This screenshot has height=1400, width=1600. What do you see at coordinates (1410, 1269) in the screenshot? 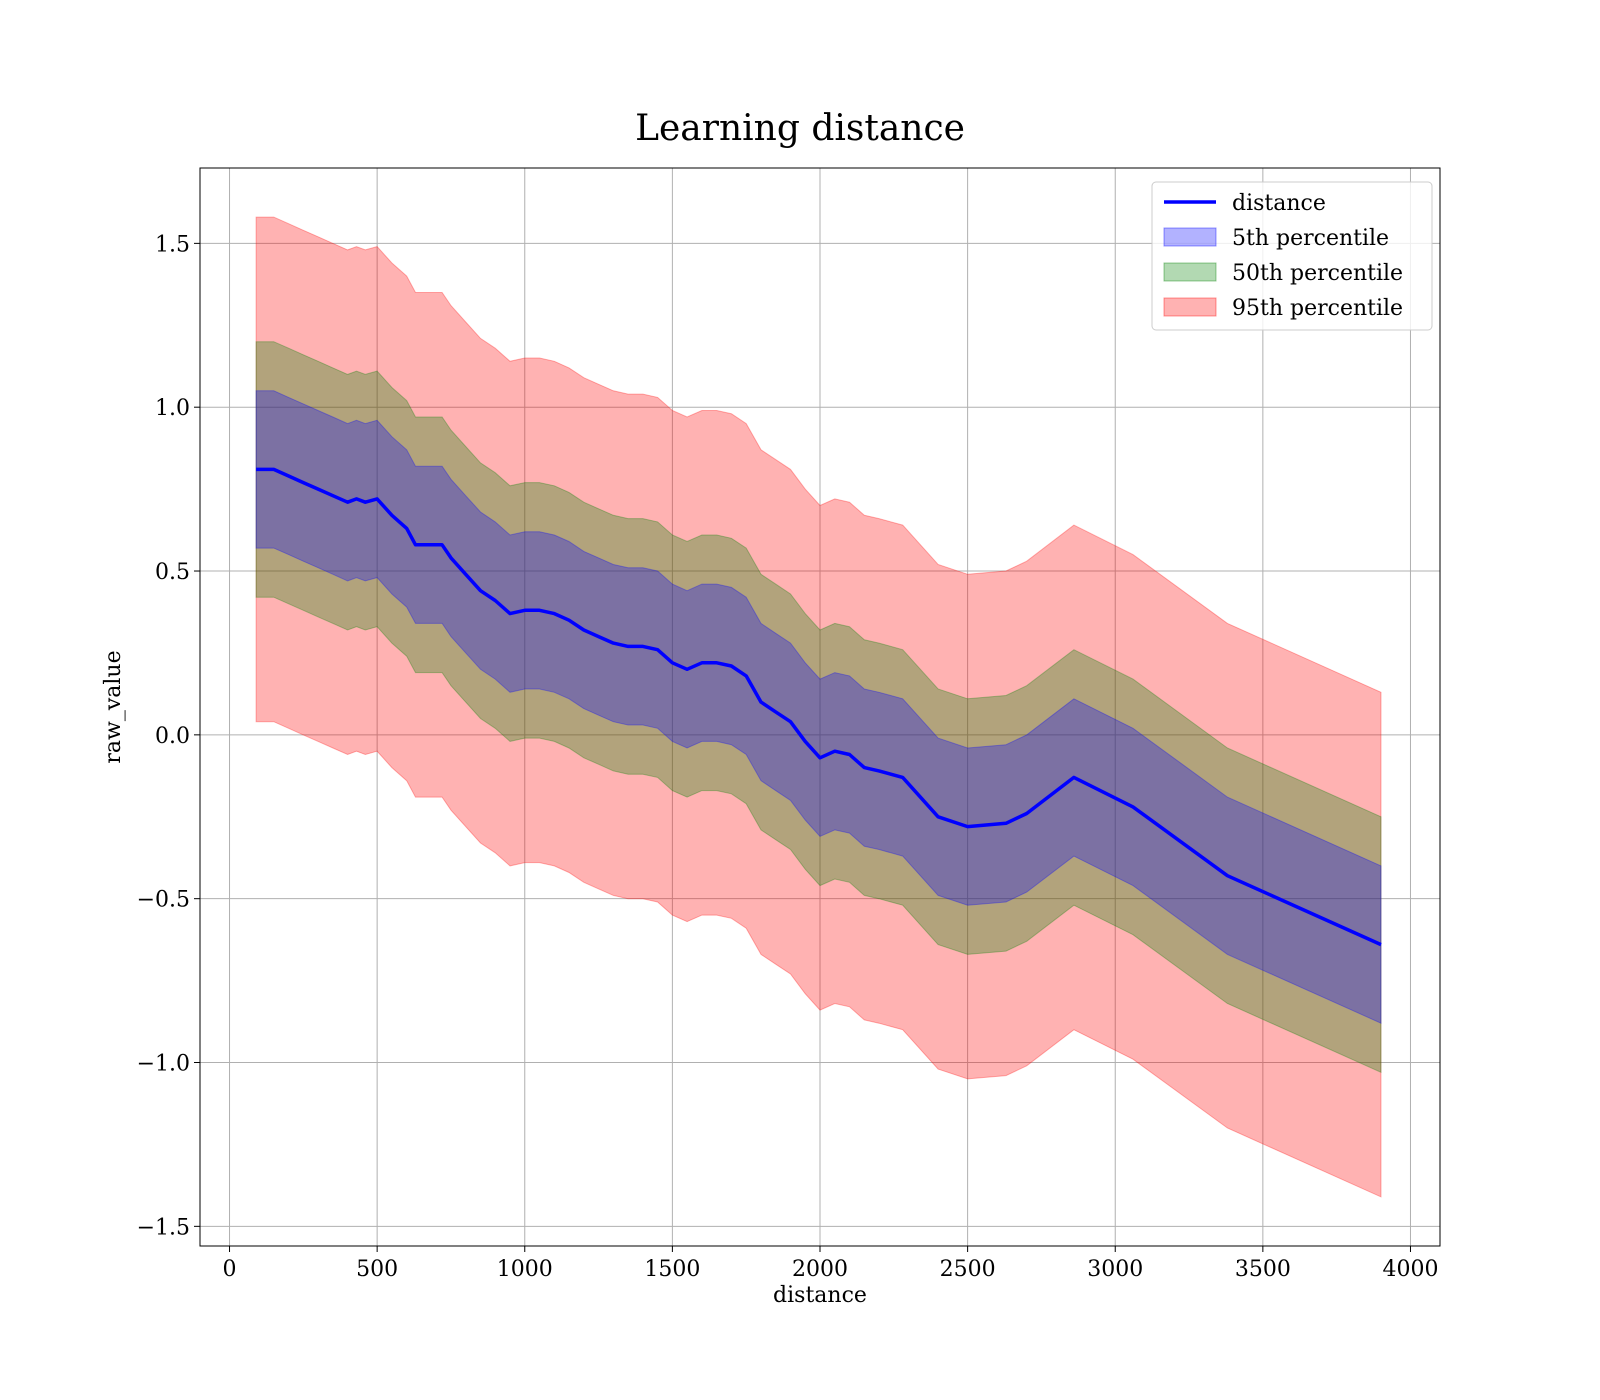
I see `x-tick-label: 4000` at bounding box center [1410, 1269].